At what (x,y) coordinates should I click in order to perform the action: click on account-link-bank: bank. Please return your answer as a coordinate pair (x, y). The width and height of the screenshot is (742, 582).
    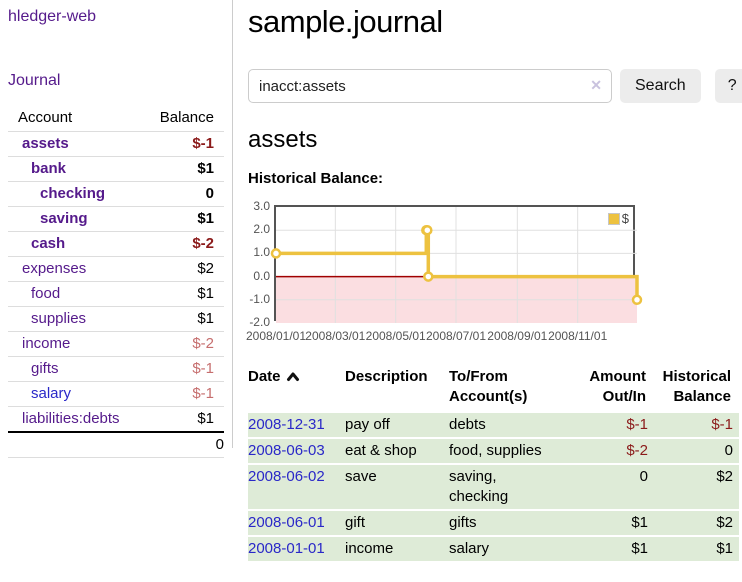
    Looking at the image, I should click on (49, 168).